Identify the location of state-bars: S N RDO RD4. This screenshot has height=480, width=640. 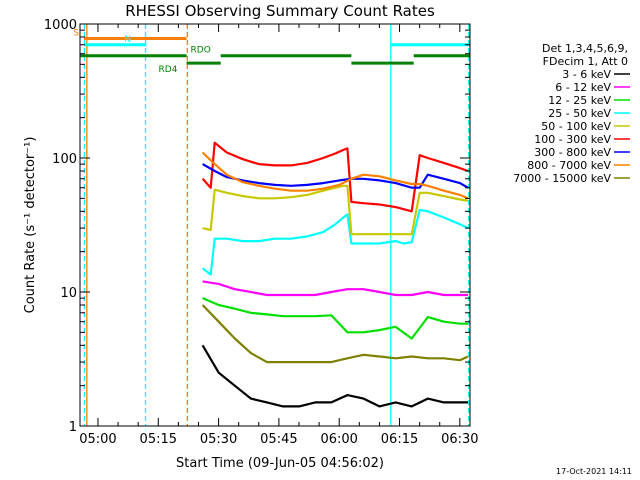
(271, 51).